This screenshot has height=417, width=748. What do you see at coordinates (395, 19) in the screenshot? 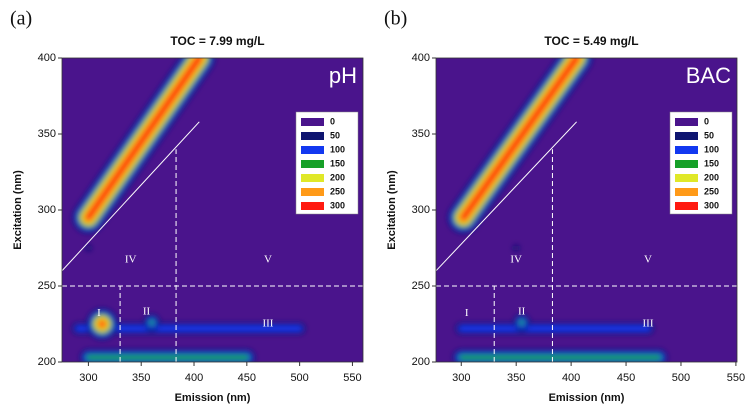
I see `panel-label: (b)` at bounding box center [395, 19].